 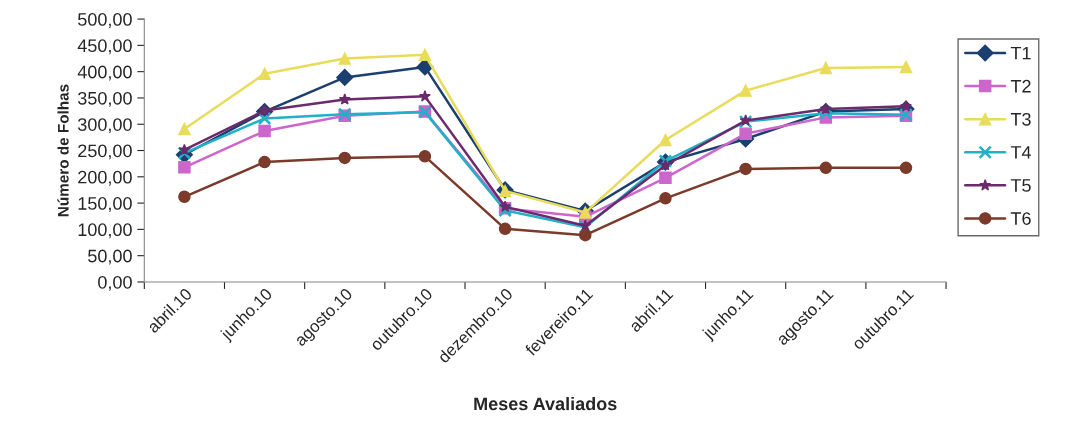 What do you see at coordinates (105, 231) in the screenshot?
I see `y-tick-label: 100,00` at bounding box center [105, 231].